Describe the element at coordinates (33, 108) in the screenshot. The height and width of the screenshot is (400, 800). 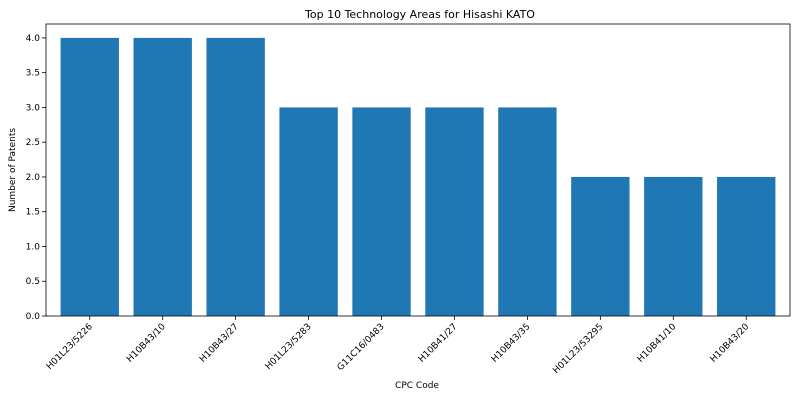
I see `y-tick-label-6: 3.0` at that location.